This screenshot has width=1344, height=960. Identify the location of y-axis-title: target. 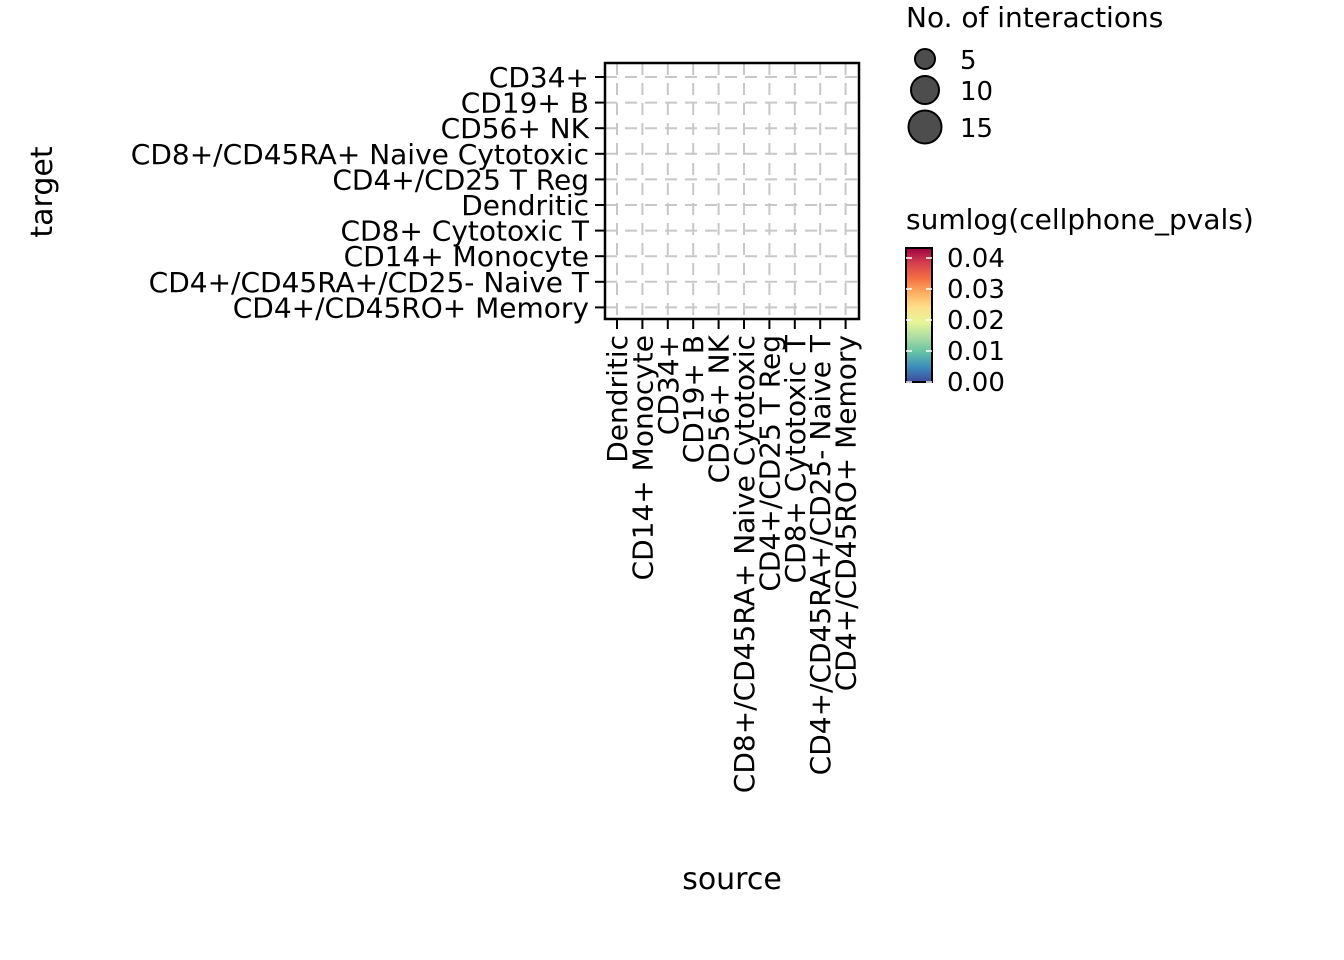
(42, 191).